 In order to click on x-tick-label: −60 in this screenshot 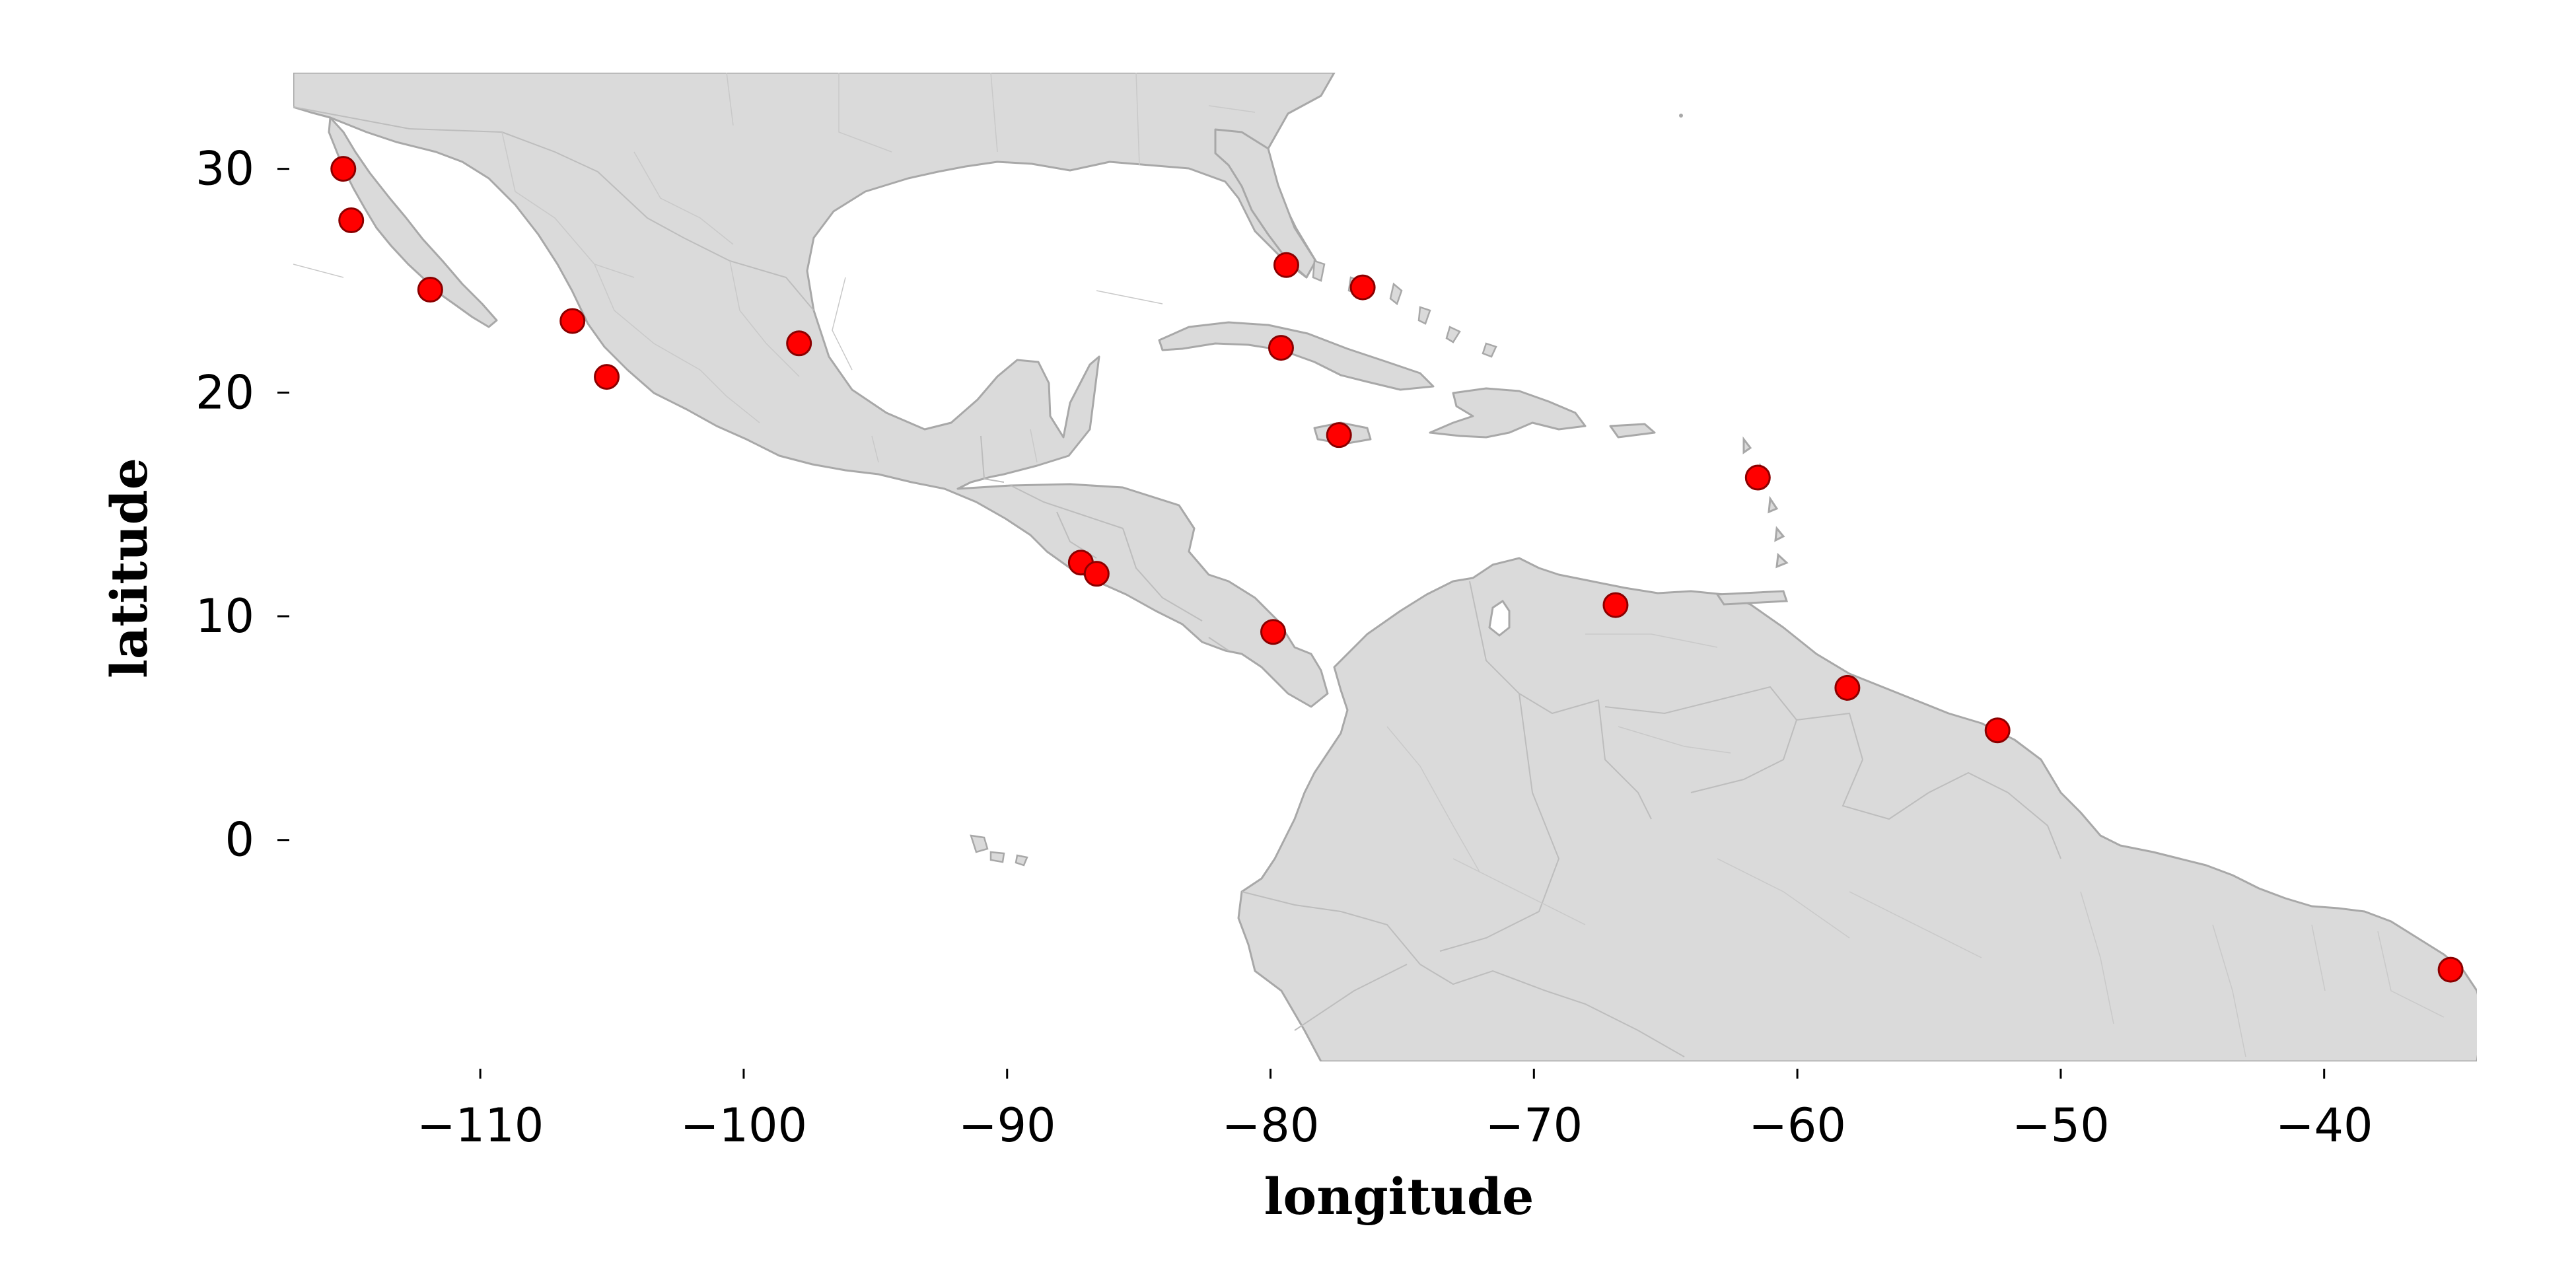, I will do `click(1797, 1125)`.